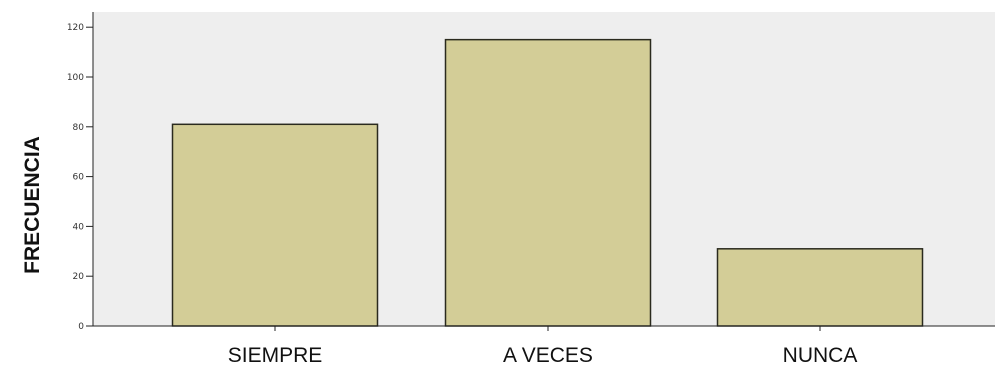  I want to click on y-tick-label: 100, so click(75, 78).